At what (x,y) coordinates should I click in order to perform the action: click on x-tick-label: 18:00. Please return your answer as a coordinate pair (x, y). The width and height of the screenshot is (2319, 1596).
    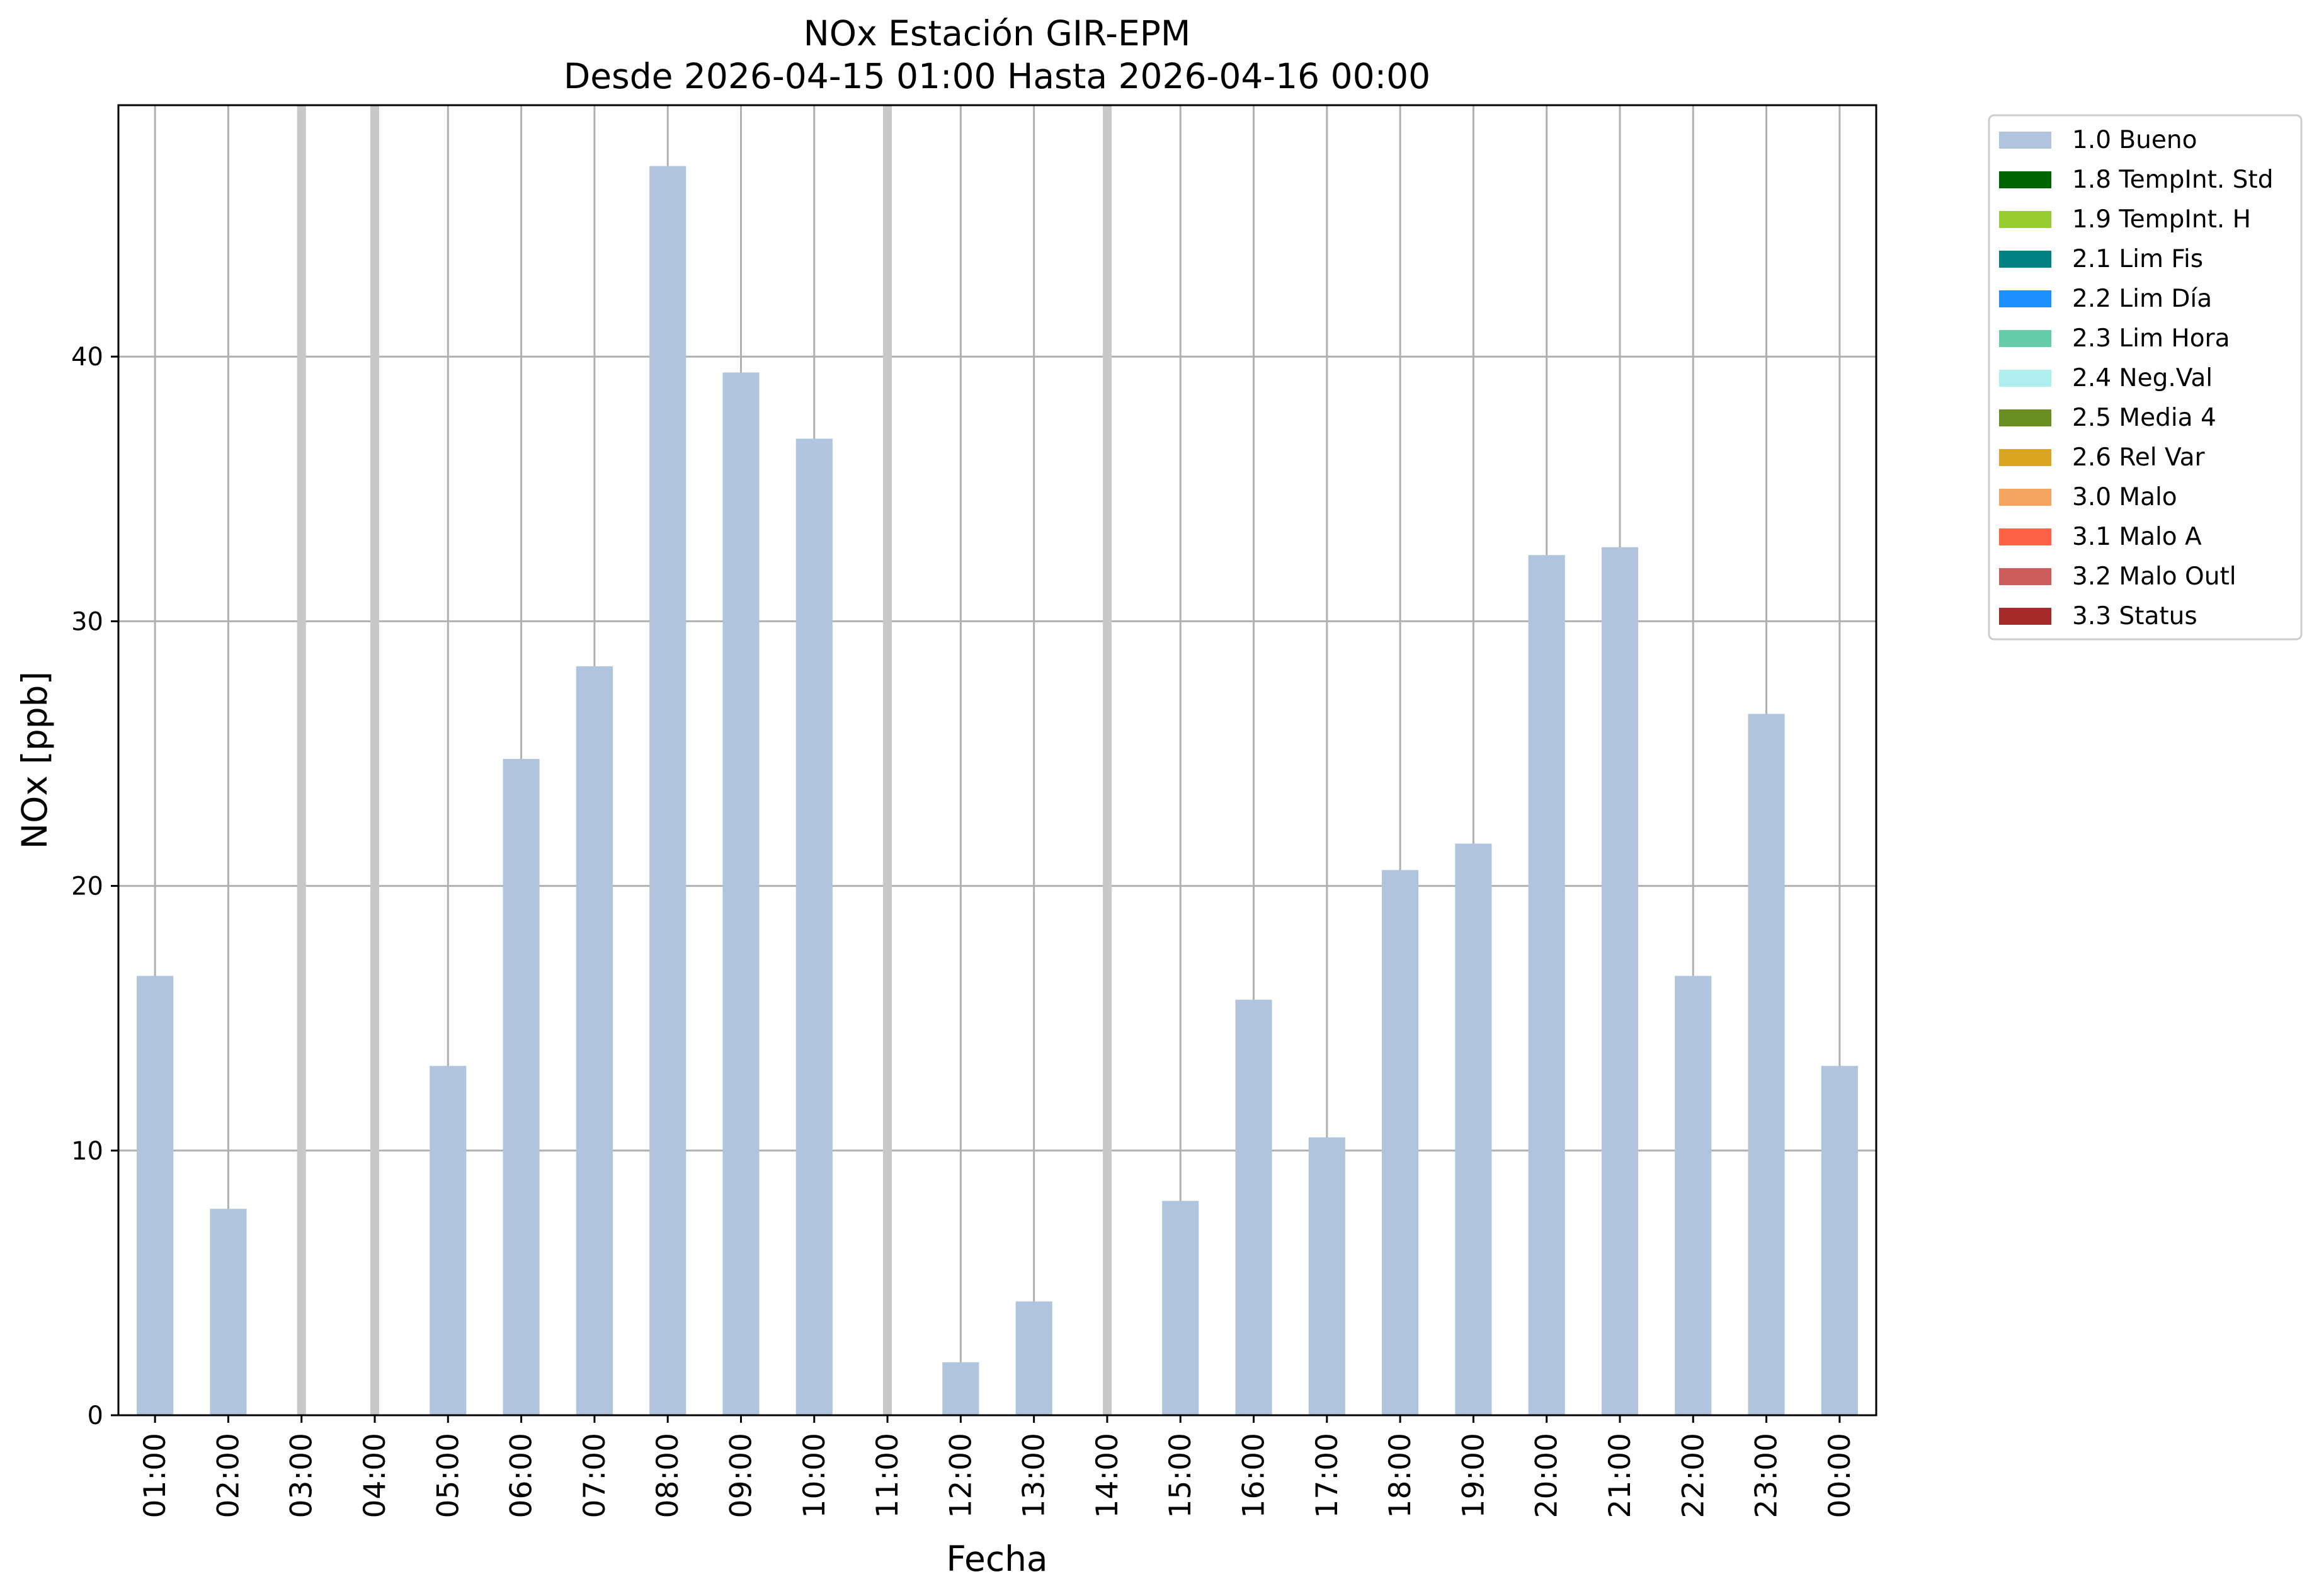
    Looking at the image, I should click on (1400, 1475).